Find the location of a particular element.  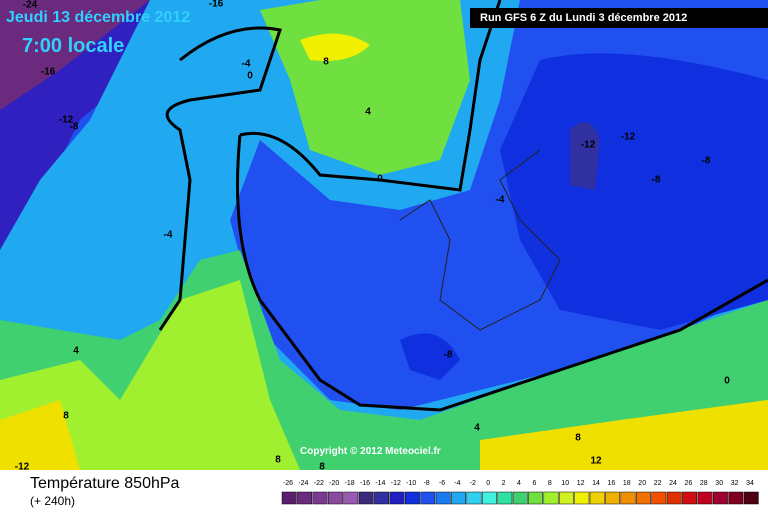

legend-label: 4 is located at coordinates (519, 483).